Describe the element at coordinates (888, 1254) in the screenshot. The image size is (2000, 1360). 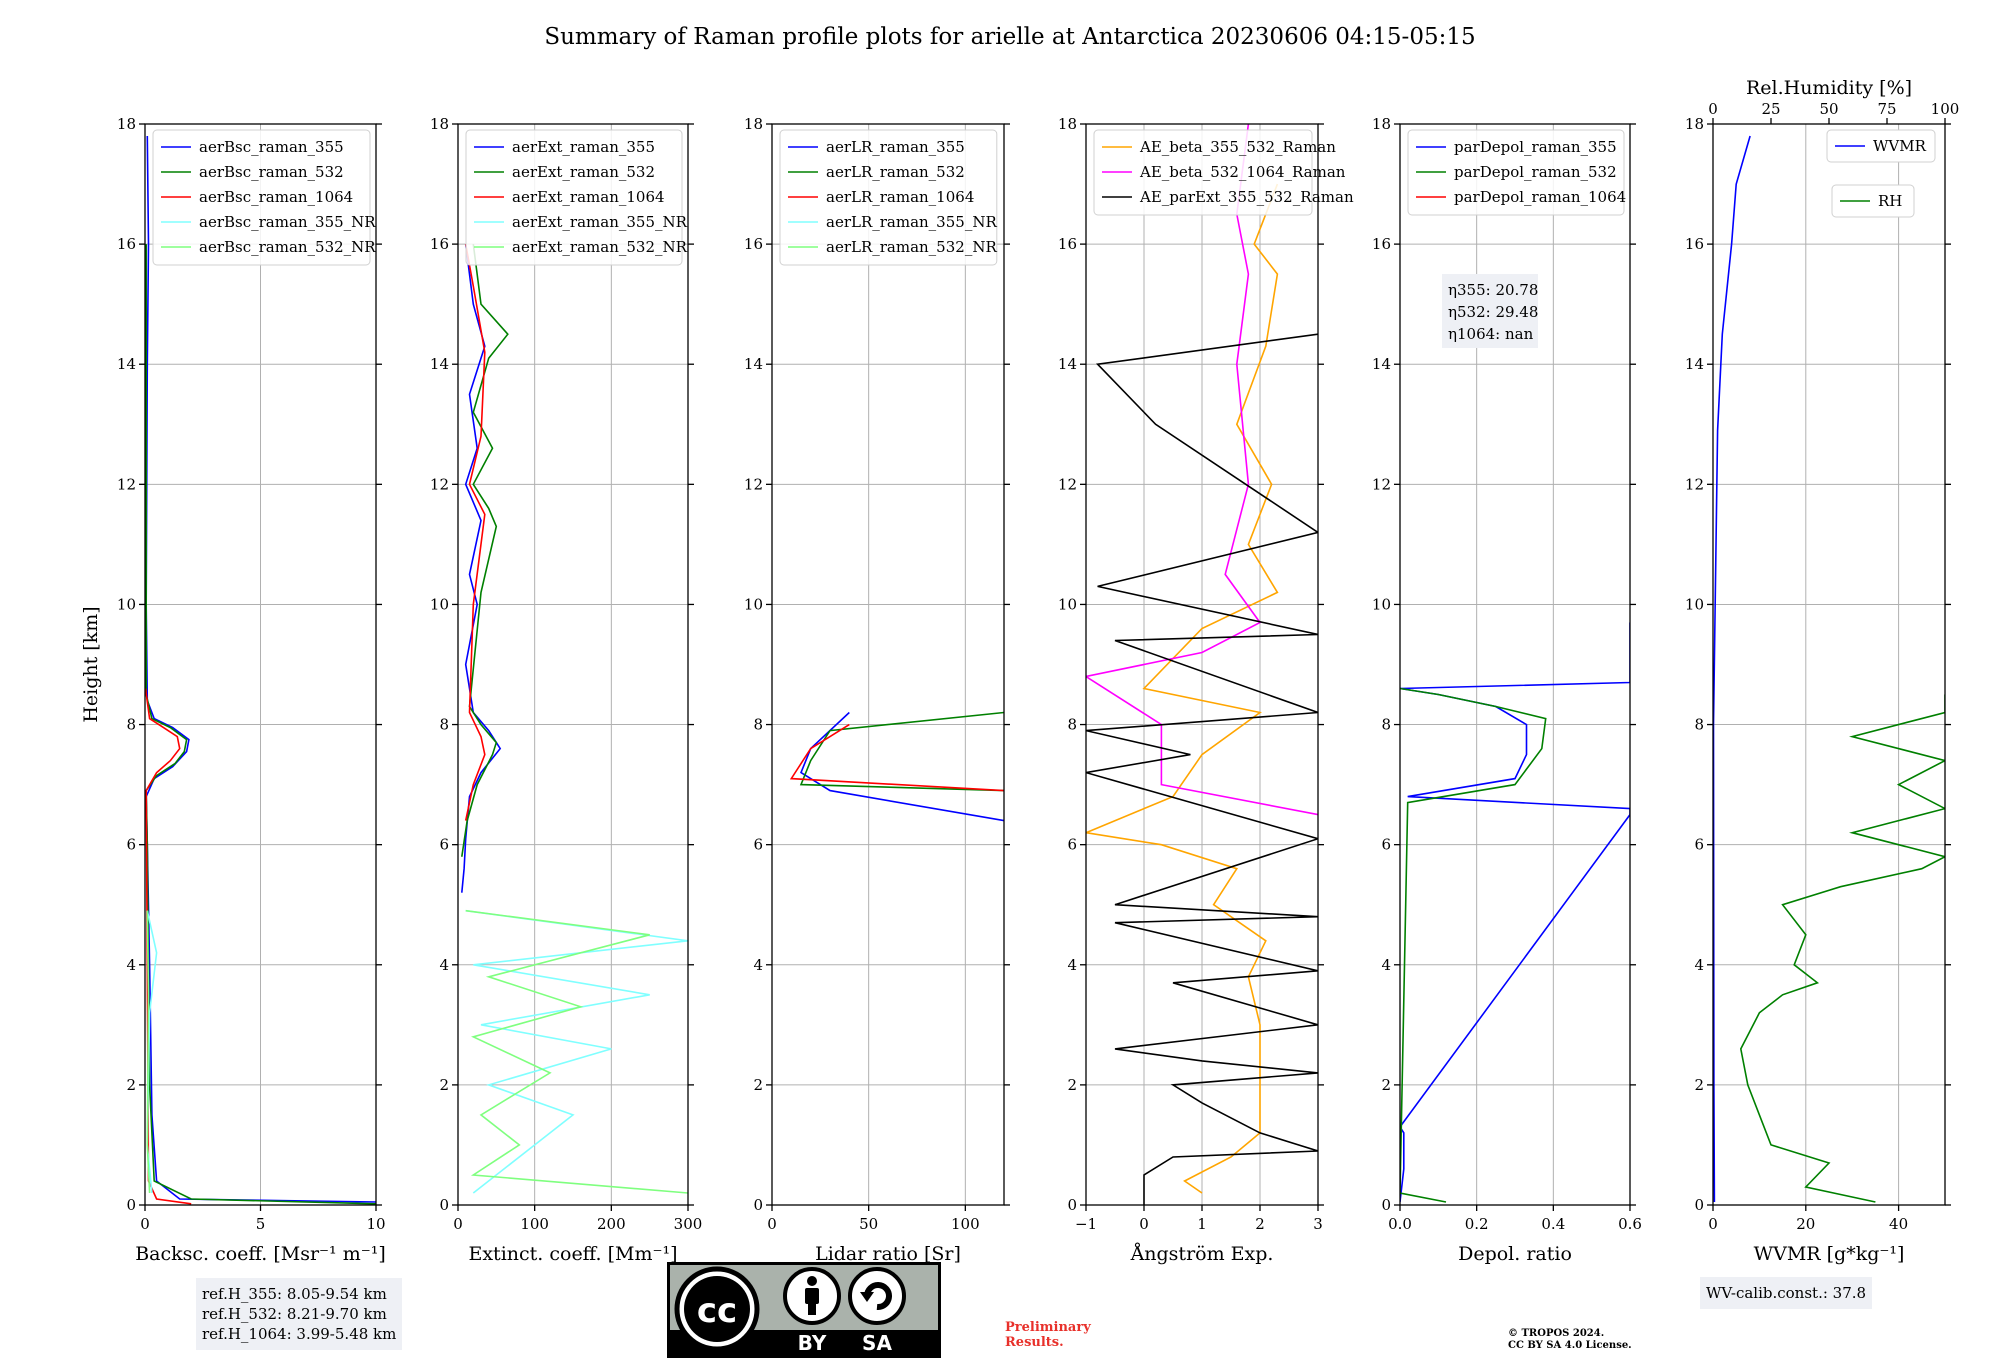
I see `x-axis-label: Lidar ratio [Sr]` at that location.